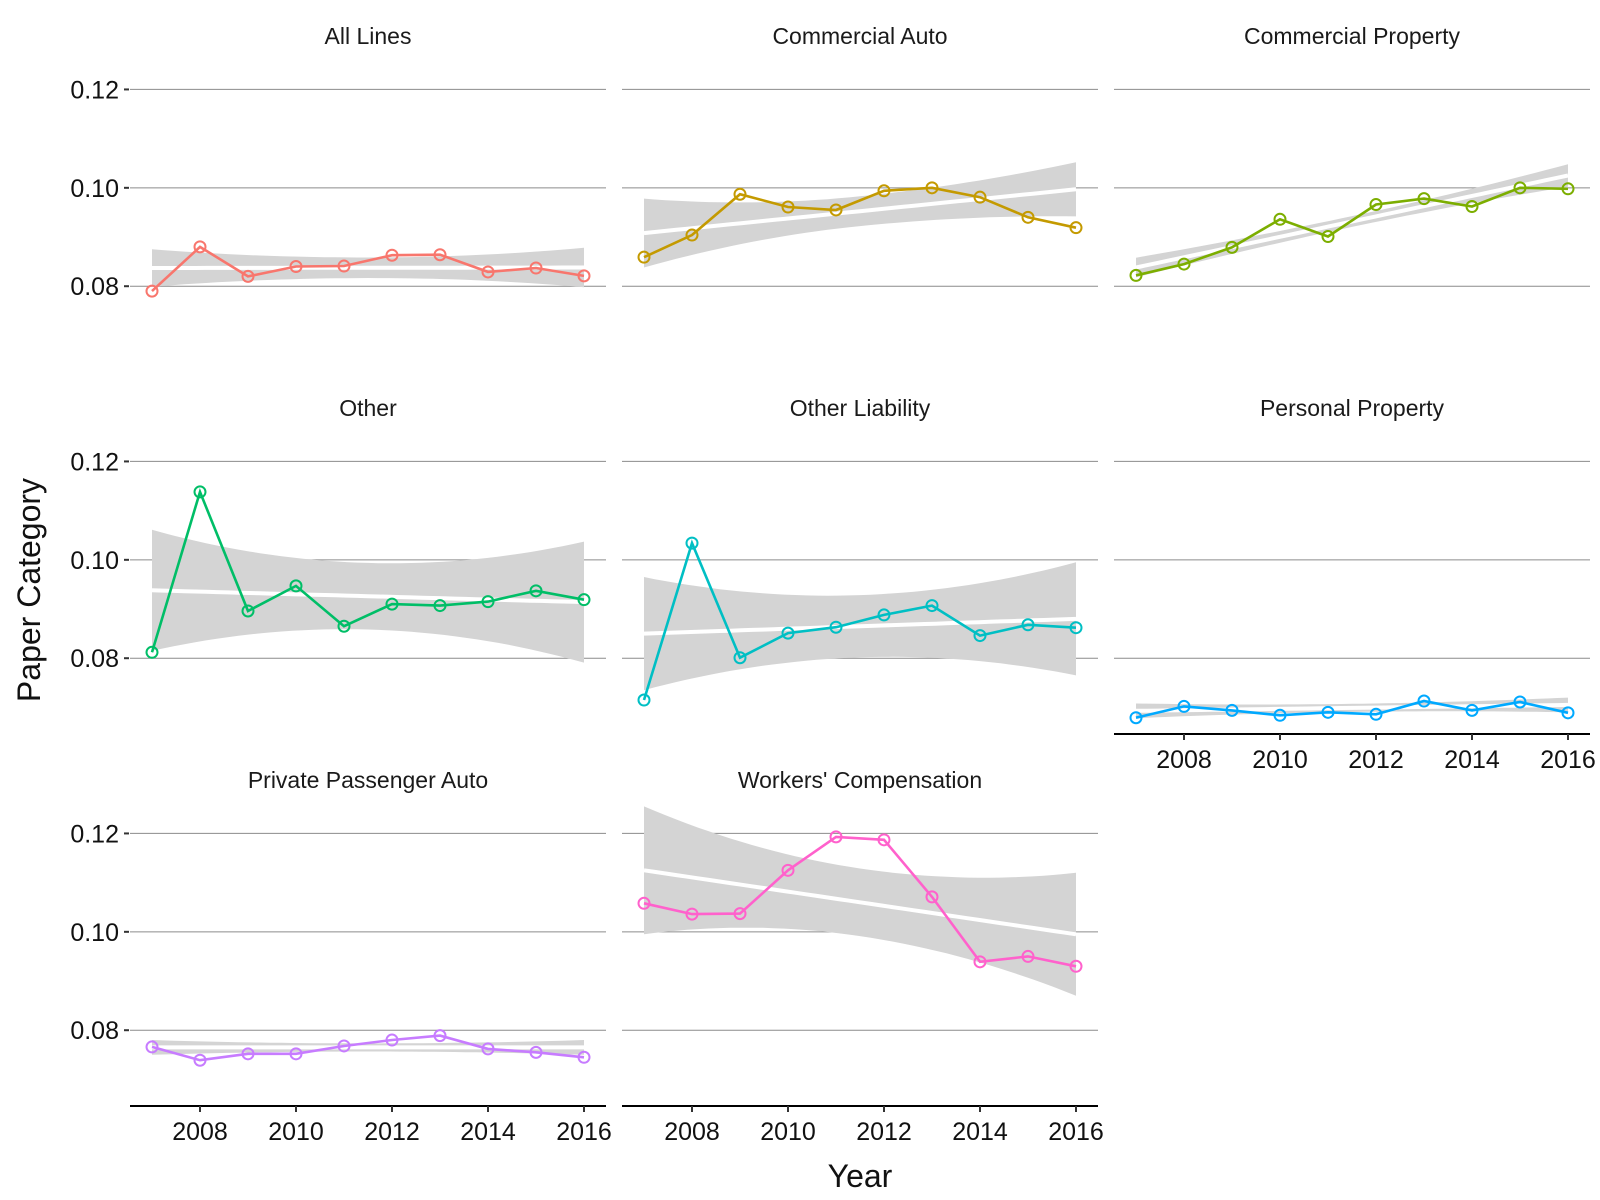 This screenshot has height=1200, width=1600. Describe the element at coordinates (860, 155) in the screenshot. I see `facet-panel: Commercial Auto` at that location.